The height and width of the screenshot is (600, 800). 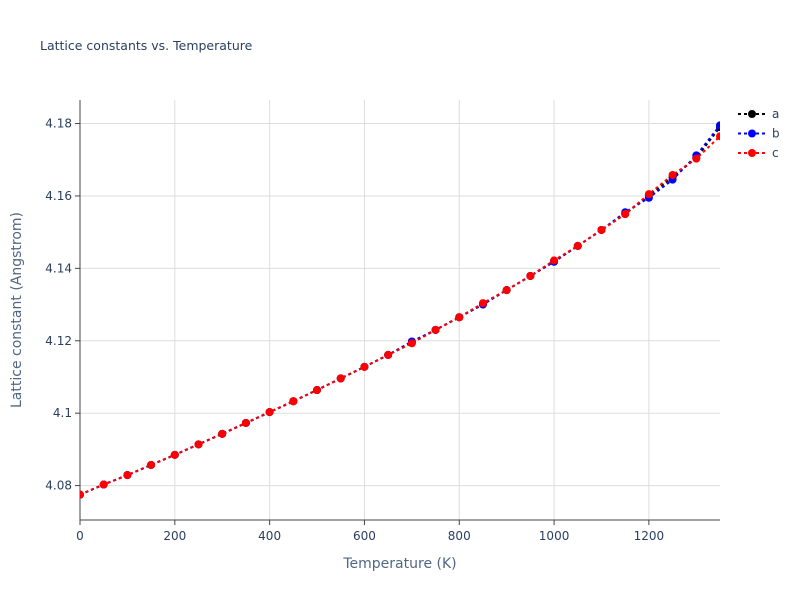 What do you see at coordinates (775, 114) in the screenshot?
I see `legend-label: a` at bounding box center [775, 114].